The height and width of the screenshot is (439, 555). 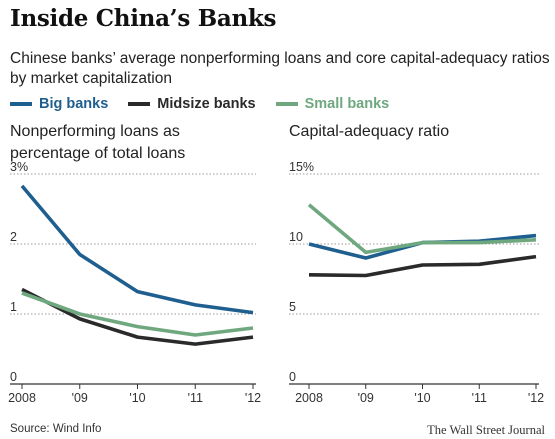 I want to click on credit-note: The Wall Street Journal, so click(x=486, y=430).